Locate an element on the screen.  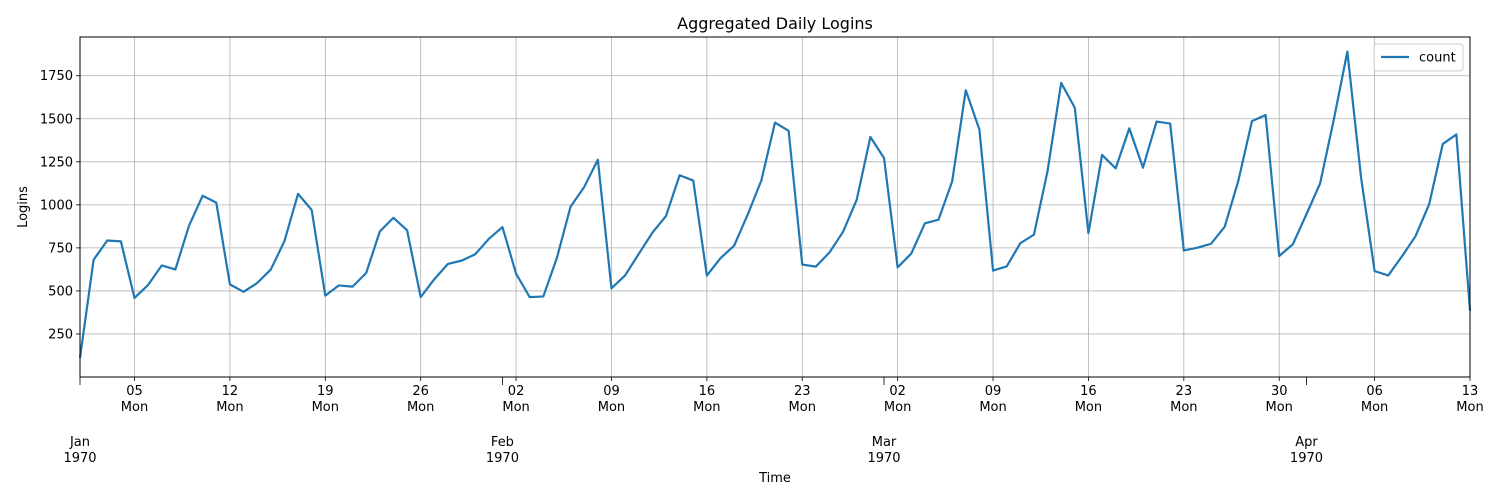
y-tick-label: 750 is located at coordinates (60, 248).